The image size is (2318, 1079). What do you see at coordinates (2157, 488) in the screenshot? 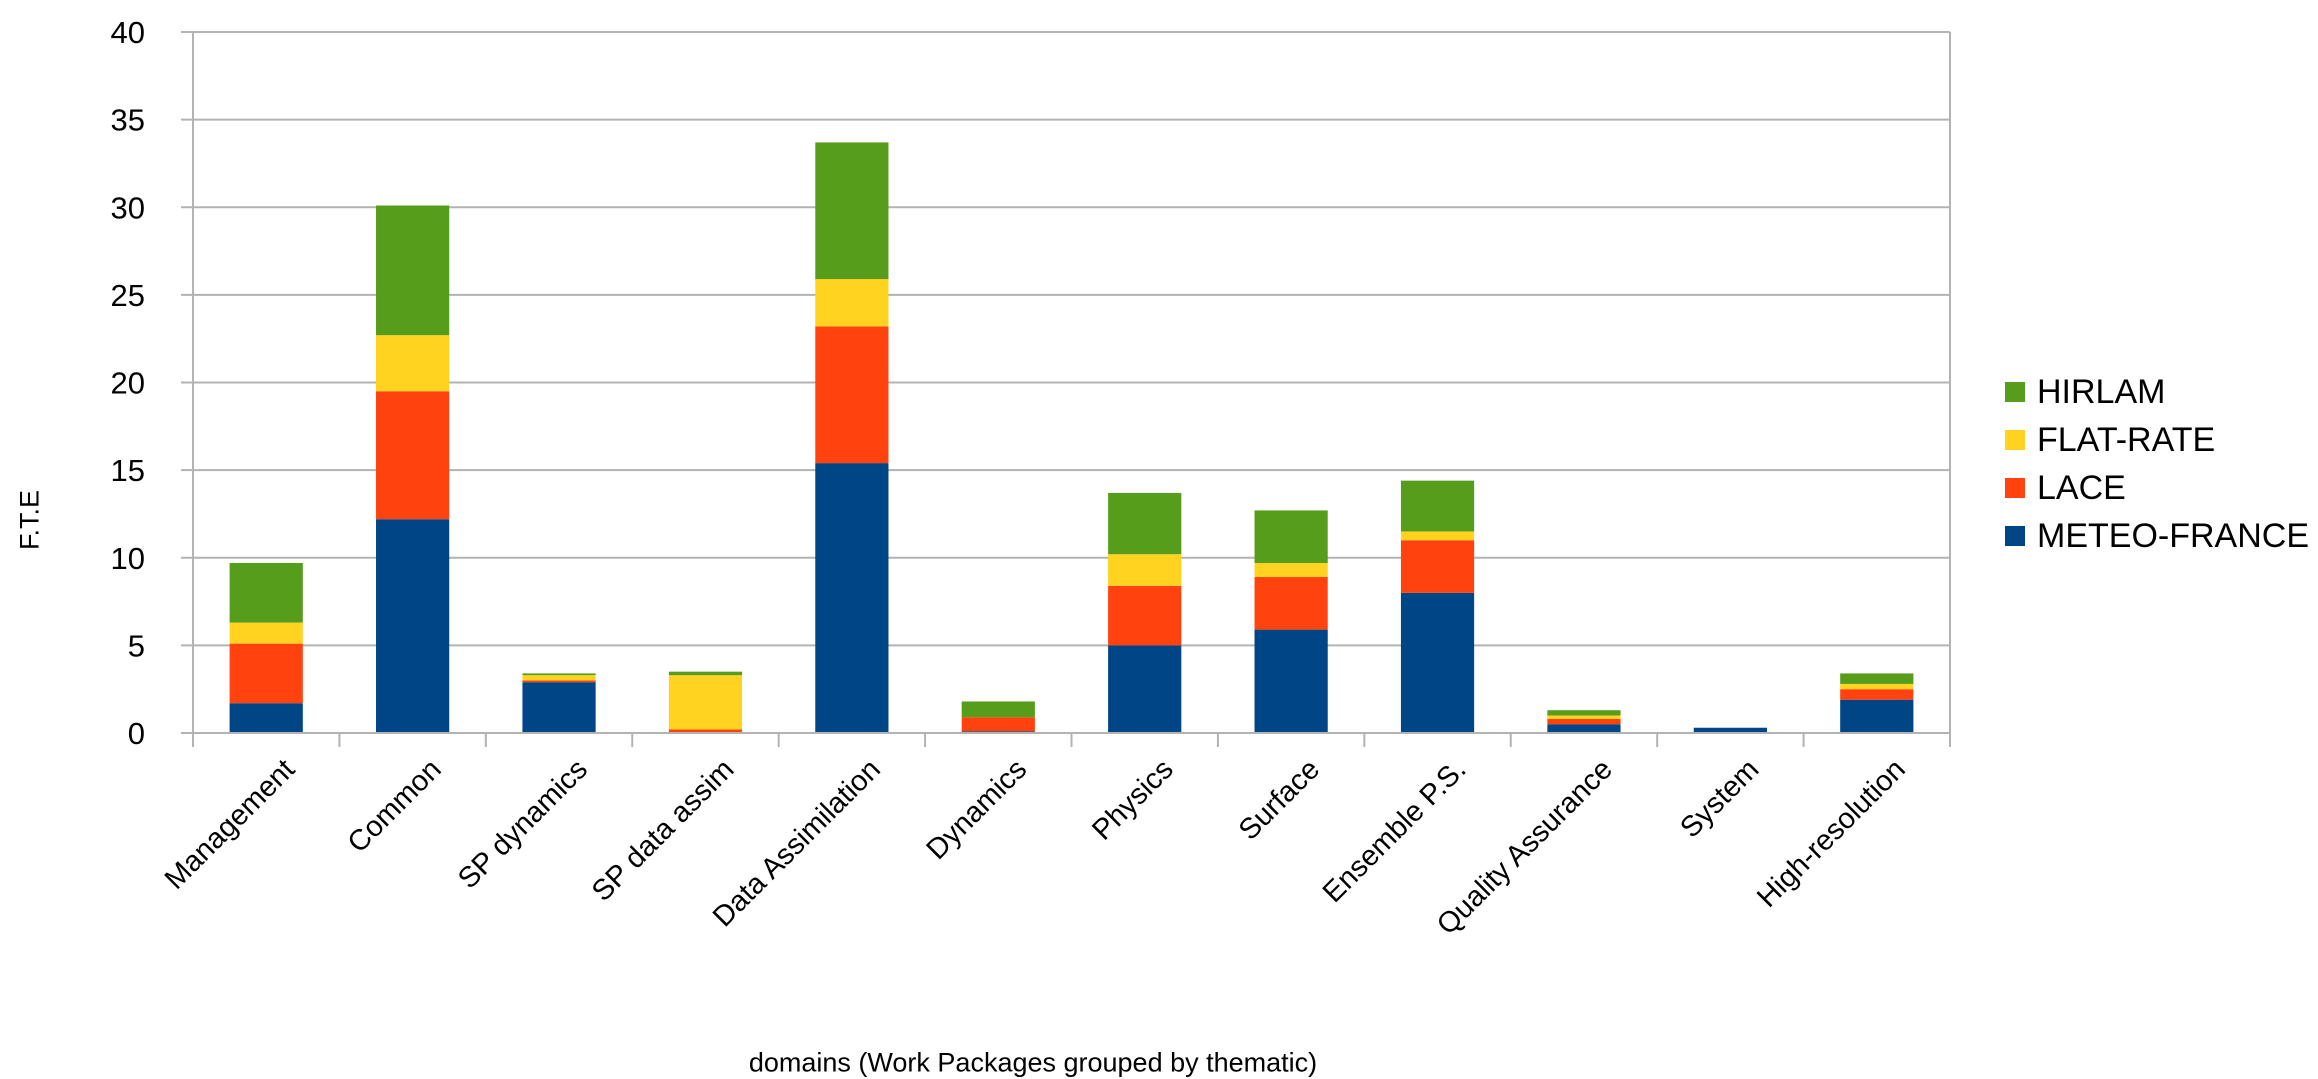
I see `legend-item: LACE` at bounding box center [2157, 488].